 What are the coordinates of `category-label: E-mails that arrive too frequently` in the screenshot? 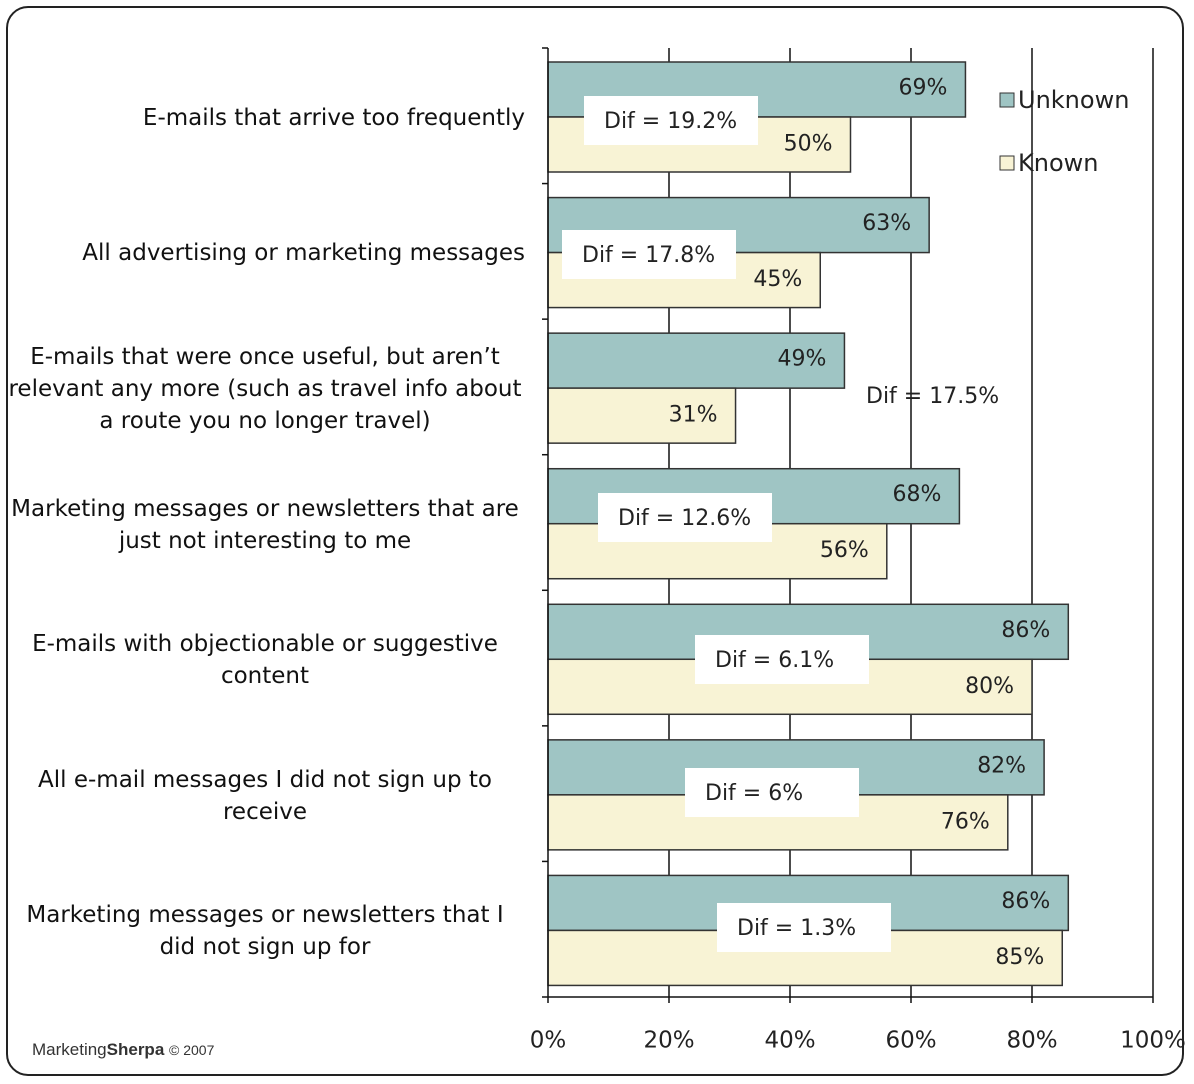 It's located at (265, 118).